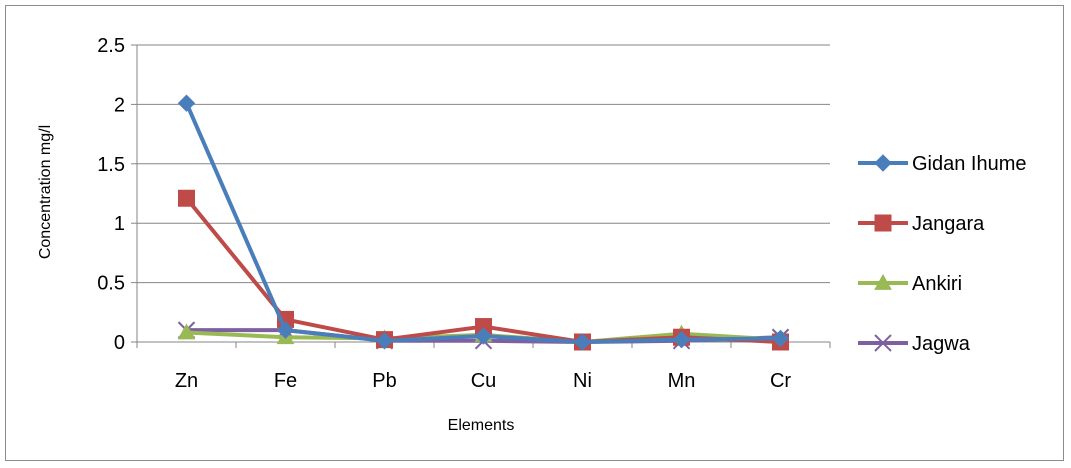 The image size is (1071, 468). What do you see at coordinates (111, 284) in the screenshot?
I see `y-tick-label: 0.5` at bounding box center [111, 284].